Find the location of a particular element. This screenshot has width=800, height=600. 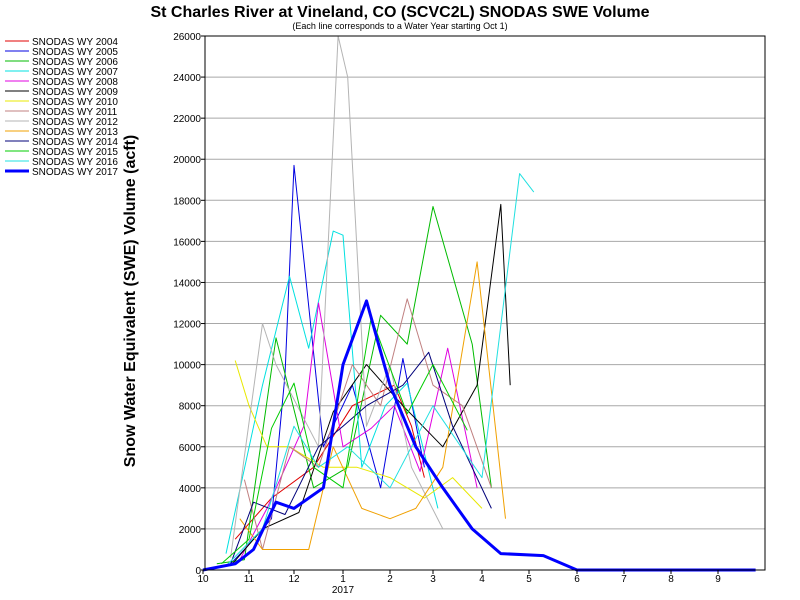

x-tick-label: 1 is located at coordinates (343, 579).